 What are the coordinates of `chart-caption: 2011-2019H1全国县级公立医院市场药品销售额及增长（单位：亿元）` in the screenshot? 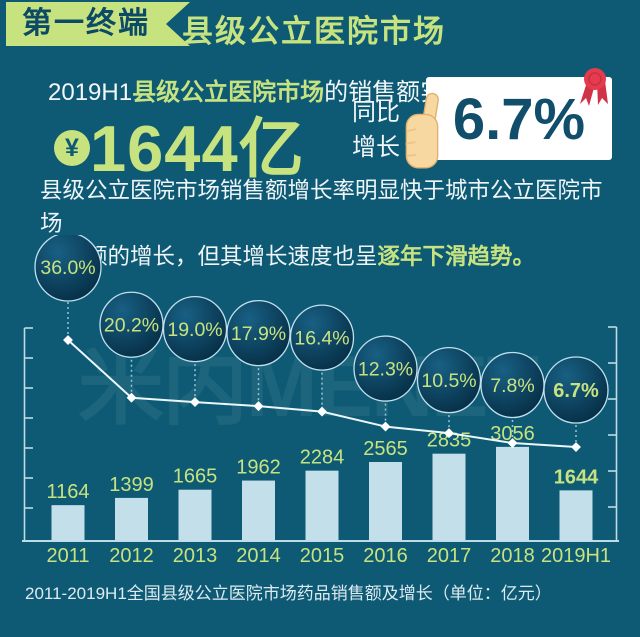 It's located at (288, 593).